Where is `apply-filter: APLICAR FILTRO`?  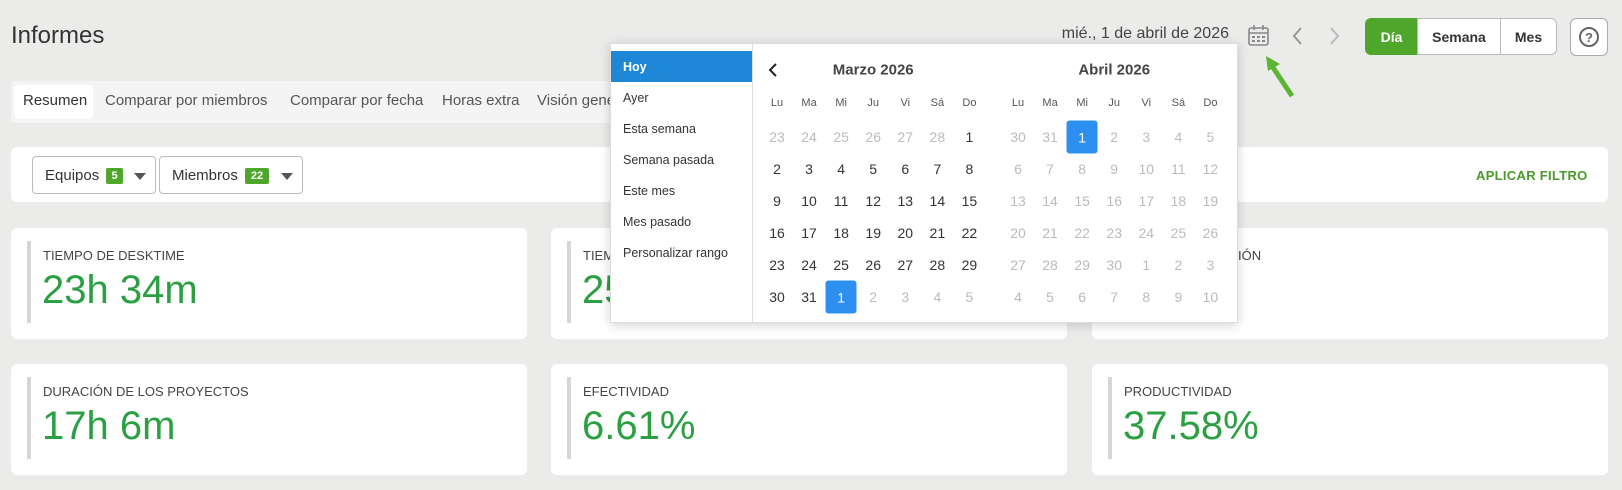 apply-filter: APLICAR FILTRO is located at coordinates (1532, 175).